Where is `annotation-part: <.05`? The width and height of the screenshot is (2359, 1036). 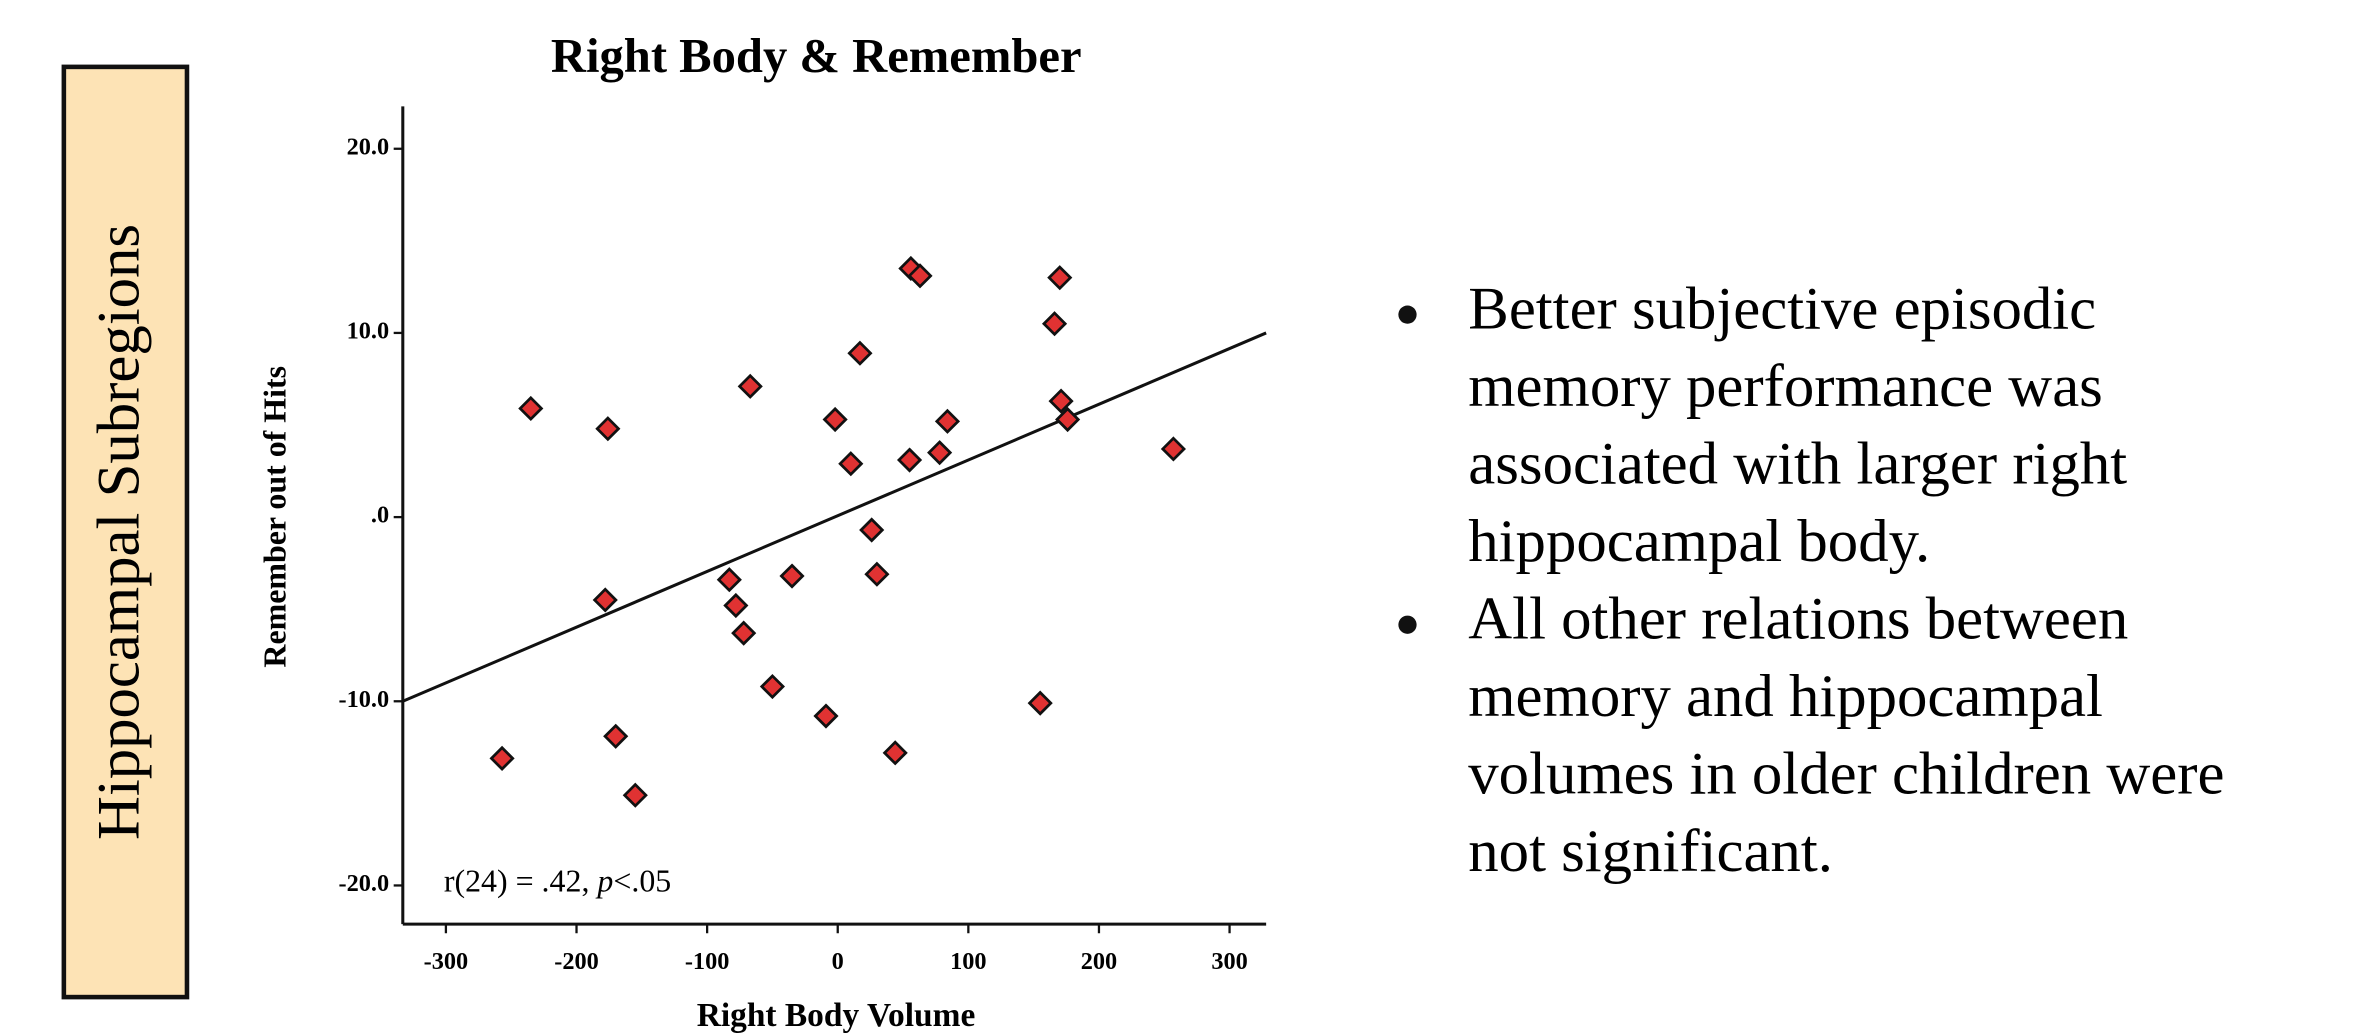 annotation-part: <.05 is located at coordinates (642, 881).